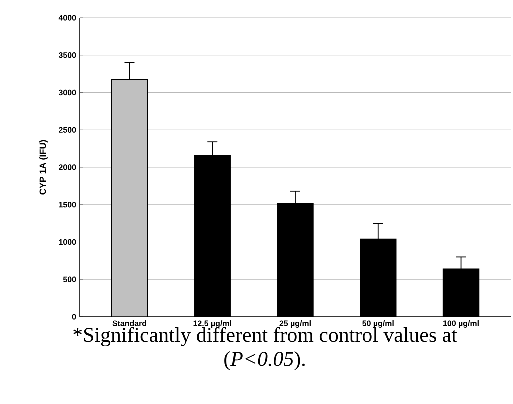 This screenshot has width=513, height=404. What do you see at coordinates (264, 360) in the screenshot?
I see `text: (P<0.05).` at bounding box center [264, 360].